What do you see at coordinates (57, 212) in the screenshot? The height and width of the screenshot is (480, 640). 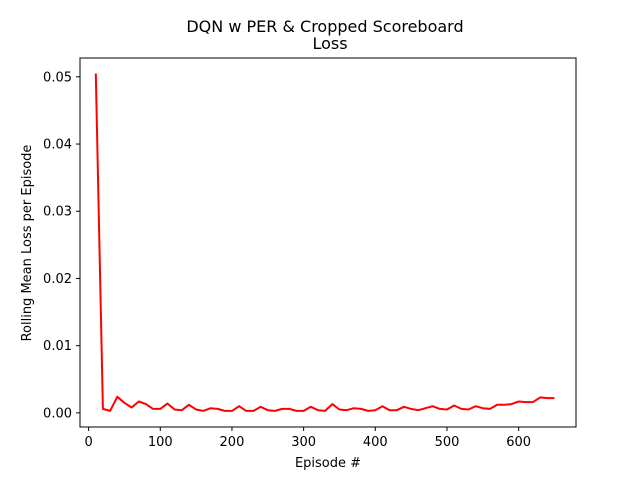 I see `y-tick-label: 0.03` at bounding box center [57, 212].